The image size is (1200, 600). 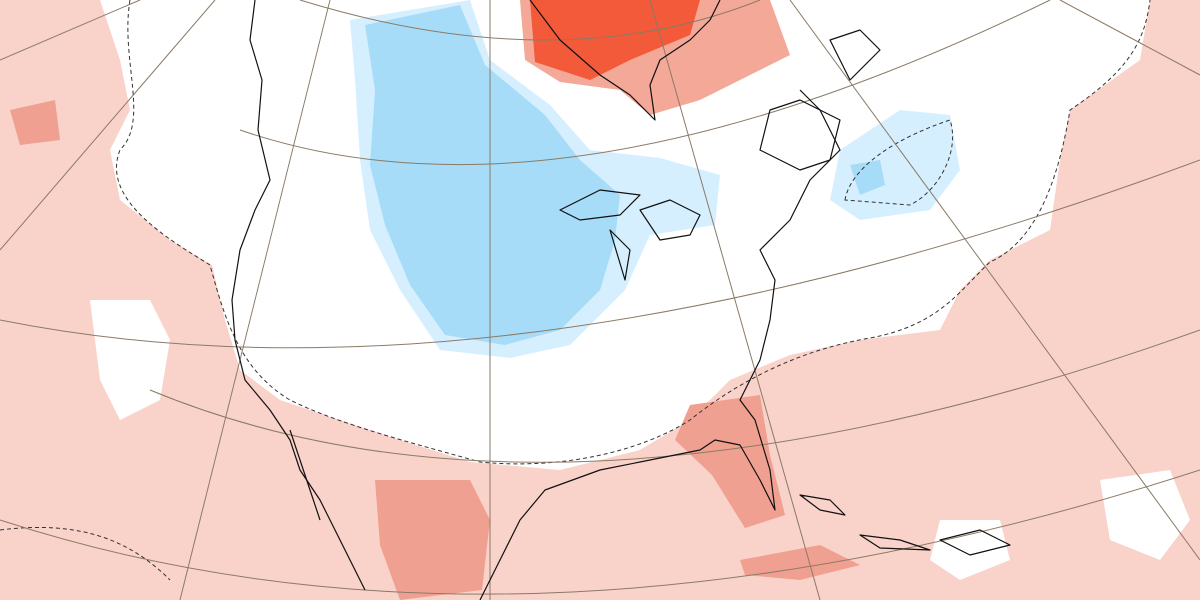 What do you see at coordinates (615, 40) in the screenshot?
I see `warm-region-strong` at bounding box center [615, 40].